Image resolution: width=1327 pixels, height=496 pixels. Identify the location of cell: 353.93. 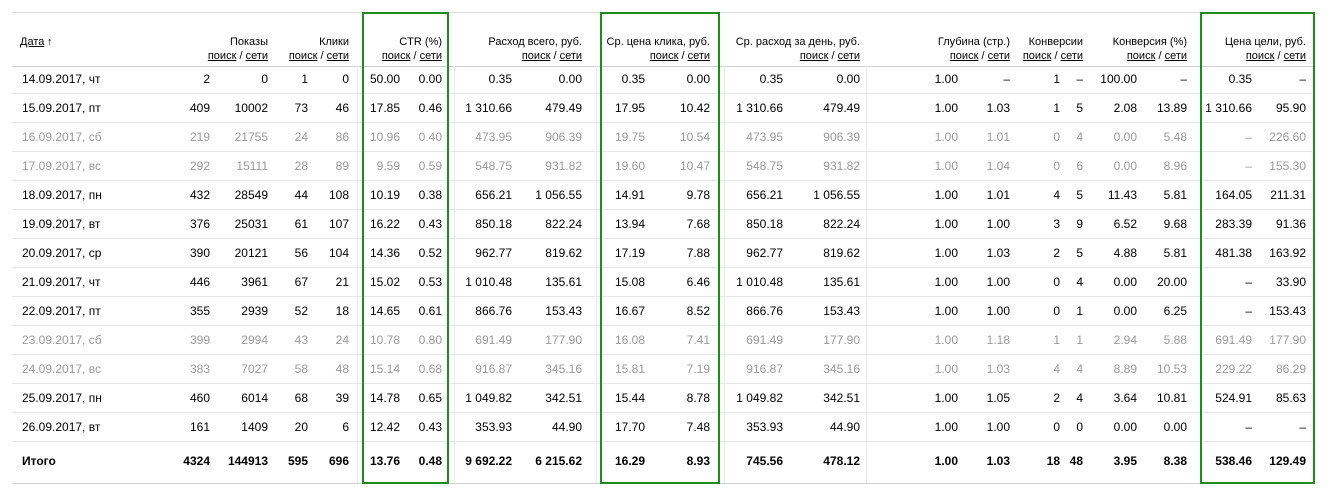
(493, 427).